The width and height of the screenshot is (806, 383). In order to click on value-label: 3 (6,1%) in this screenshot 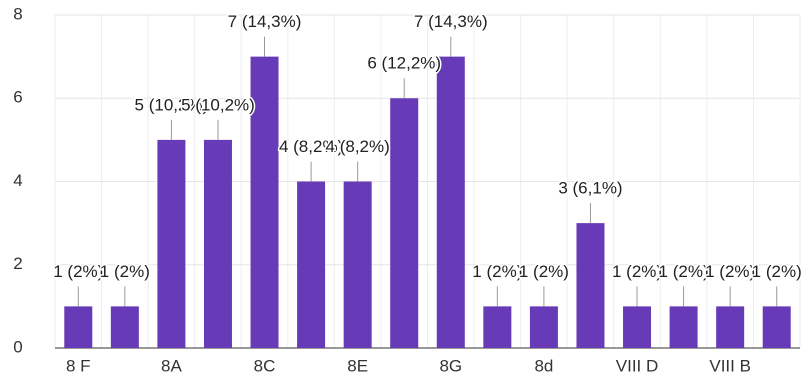, I will do `click(590, 188)`.